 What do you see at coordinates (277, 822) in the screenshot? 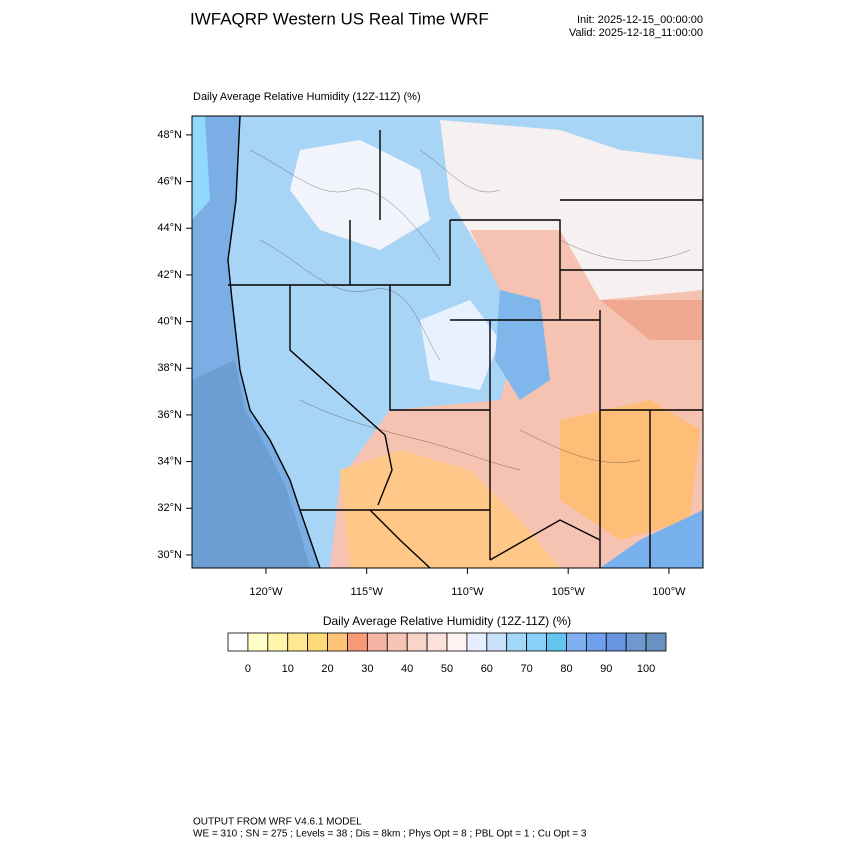
I see `footer-line: OUTPUT FROM WRF V4.6.1 MODEL` at bounding box center [277, 822].